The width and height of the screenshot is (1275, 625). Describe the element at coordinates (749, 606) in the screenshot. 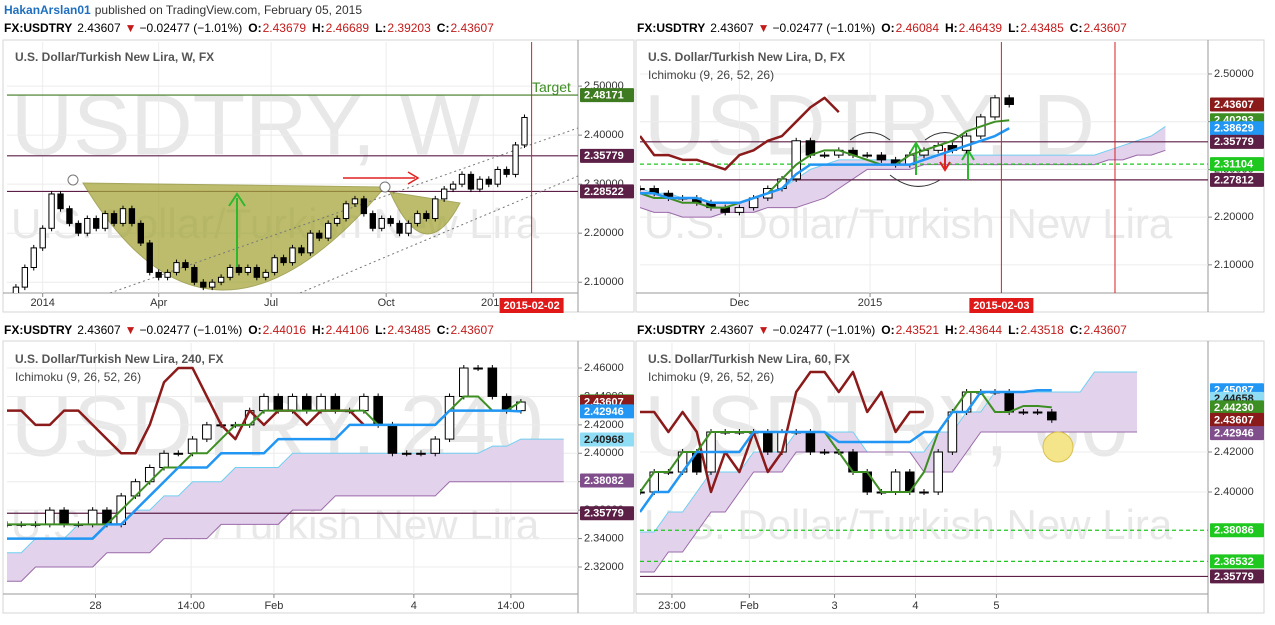

I see `x-tick-label: Feb` at that location.